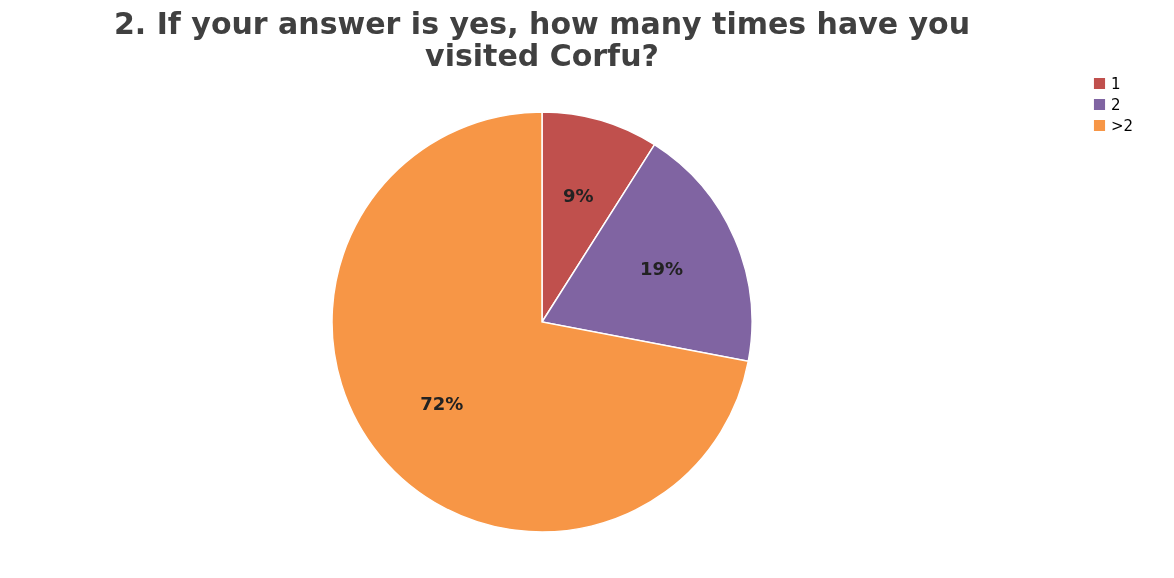 The width and height of the screenshot is (1174, 578). What do you see at coordinates (578, 195) in the screenshot?
I see `data-label: 9%` at bounding box center [578, 195].